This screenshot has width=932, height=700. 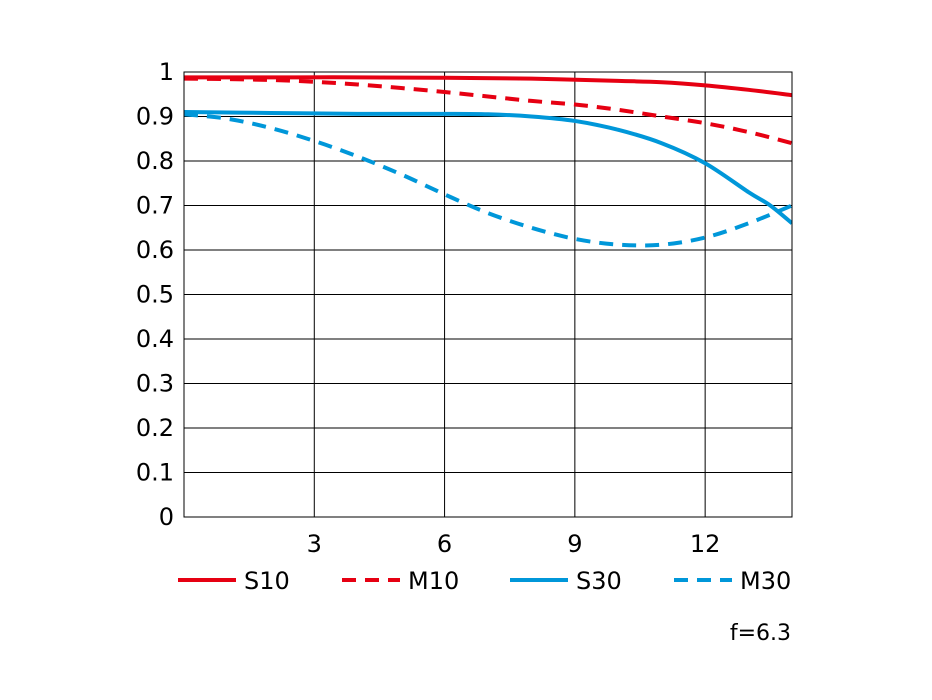 What do you see at coordinates (155, 250) in the screenshot?
I see `y-tick-label: 0.6` at bounding box center [155, 250].